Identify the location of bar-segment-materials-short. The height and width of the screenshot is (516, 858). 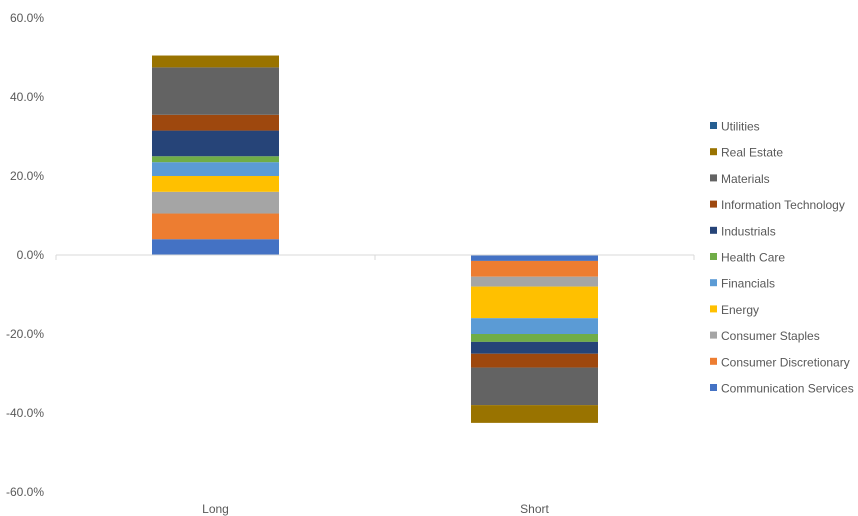
(534, 386).